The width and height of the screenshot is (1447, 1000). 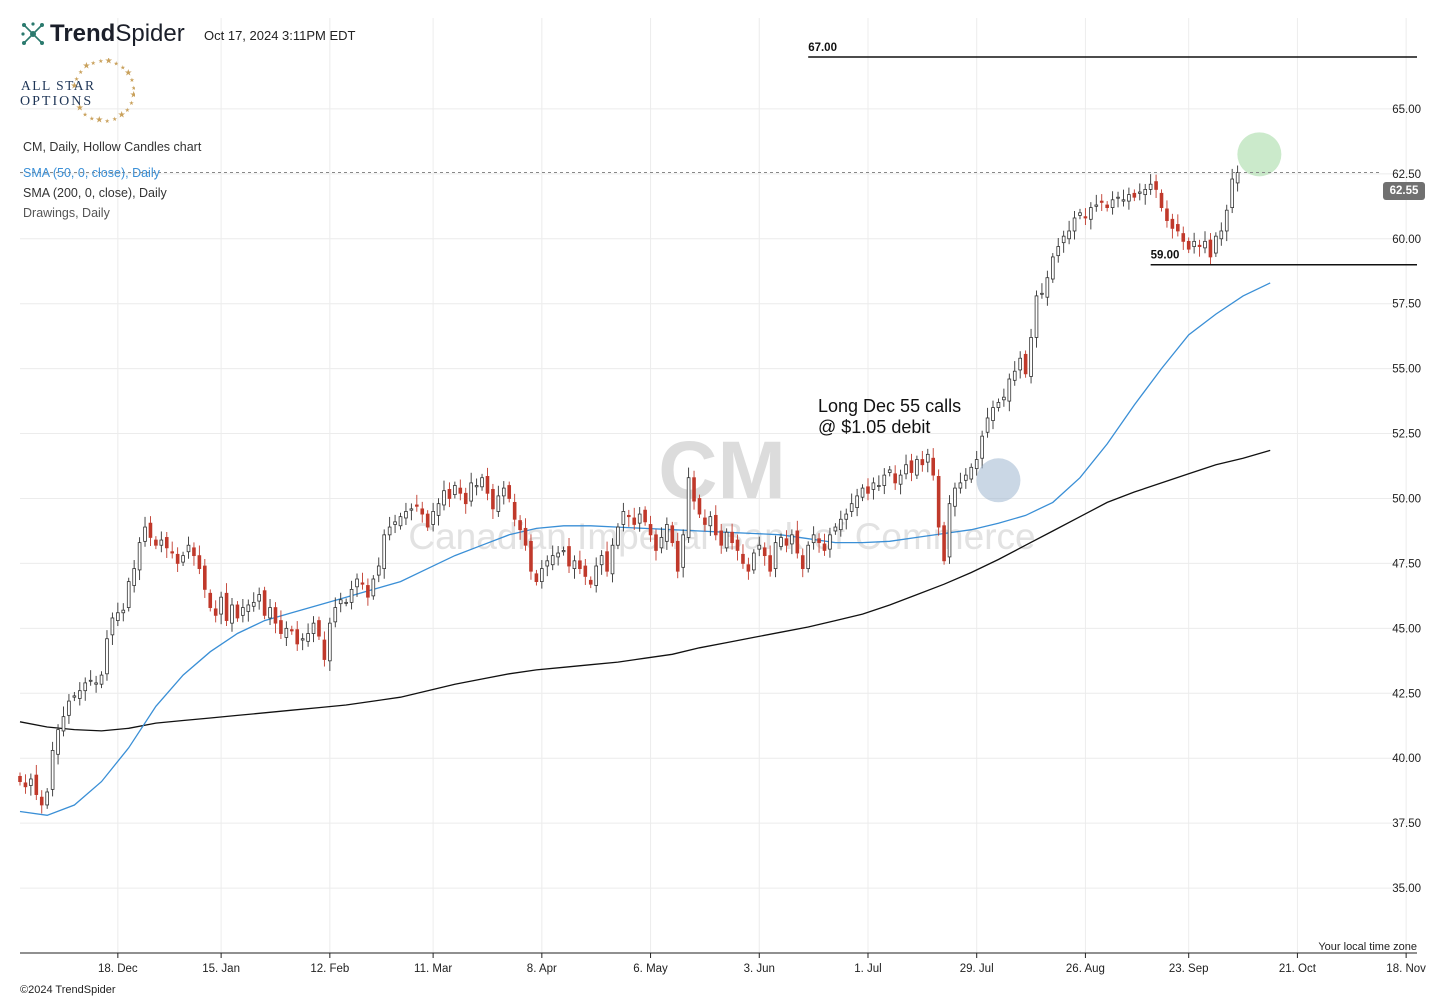 What do you see at coordinates (1406, 629) in the screenshot?
I see `y-tick-label-4: 45.00` at bounding box center [1406, 629].